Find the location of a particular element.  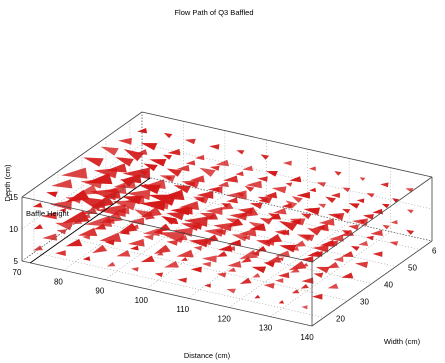

x-tick-label: 70 is located at coordinates (17, 272).